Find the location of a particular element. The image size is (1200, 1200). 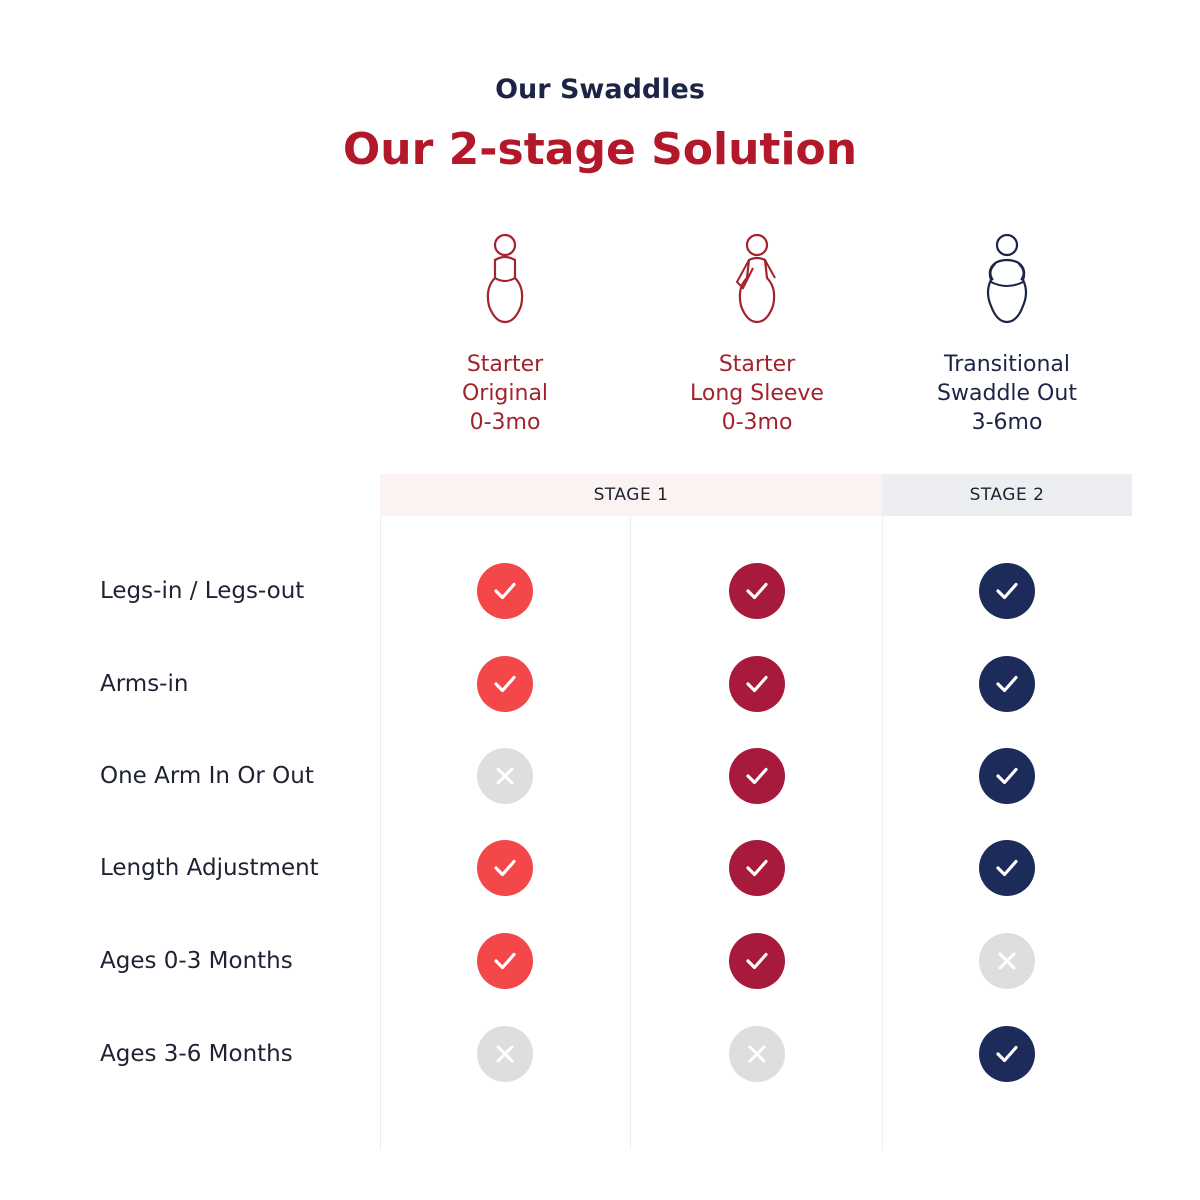

feature-label: Ages 0-3 Months is located at coordinates (196, 961).